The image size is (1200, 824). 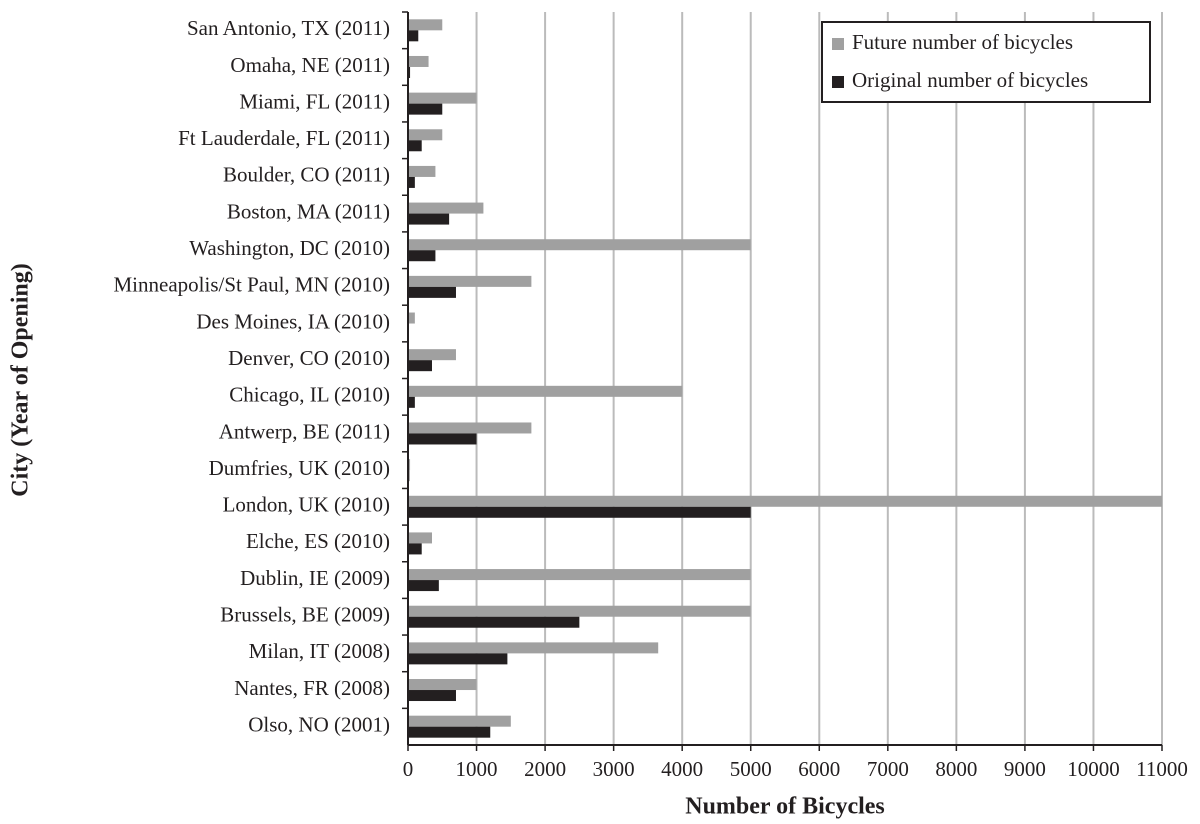 What do you see at coordinates (293, 321) in the screenshot?
I see `y-tick-label: Des Moines, IA (2010)` at bounding box center [293, 321].